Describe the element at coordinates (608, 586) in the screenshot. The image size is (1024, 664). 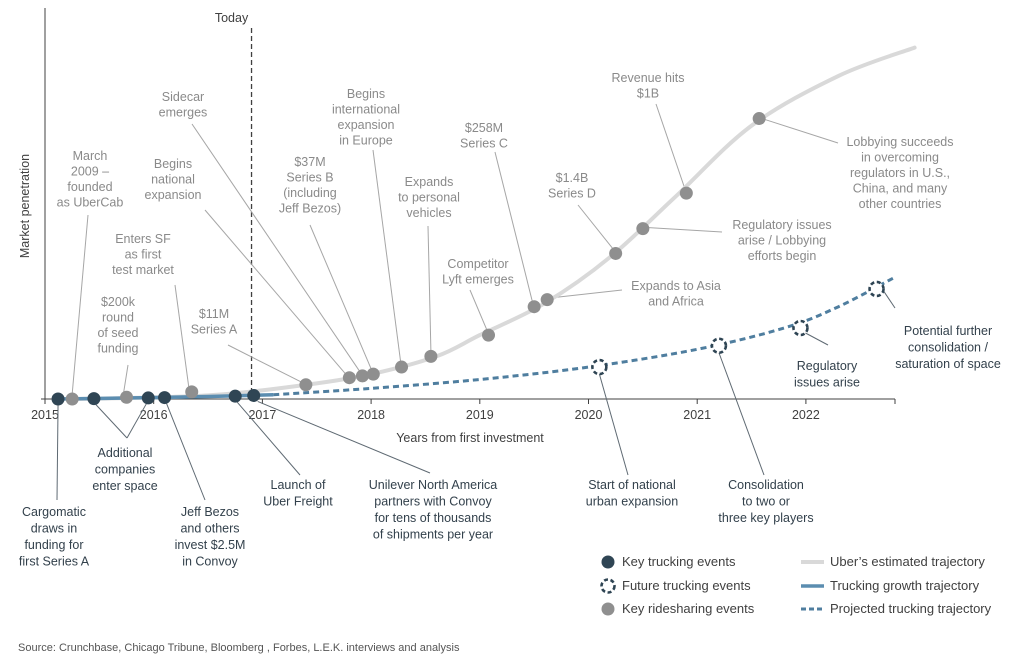
I see `legend-future-trucking-icon` at that location.